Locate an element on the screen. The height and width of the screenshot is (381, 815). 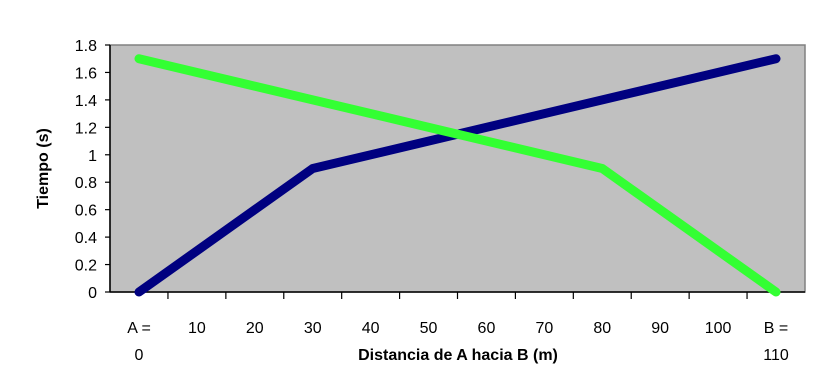
x-tick-label: 30 is located at coordinates (313, 328).